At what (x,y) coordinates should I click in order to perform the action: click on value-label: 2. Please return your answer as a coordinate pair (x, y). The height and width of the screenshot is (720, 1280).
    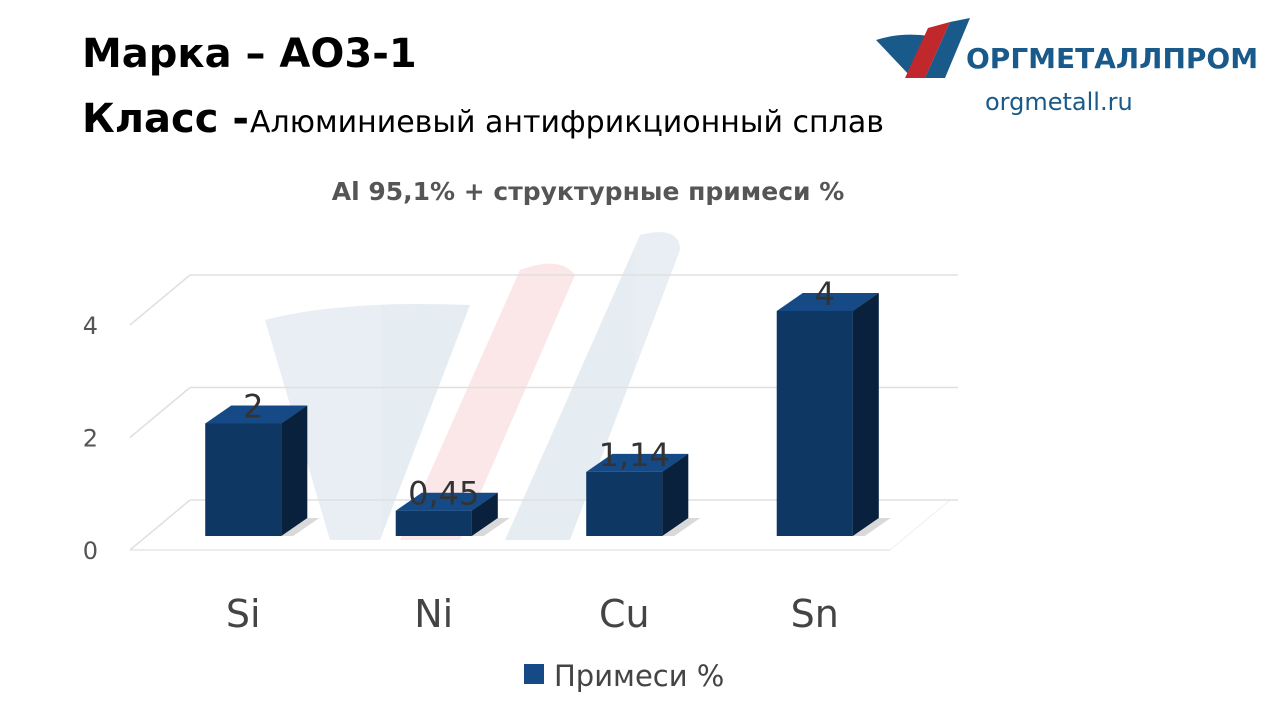
    Looking at the image, I should click on (253, 407).